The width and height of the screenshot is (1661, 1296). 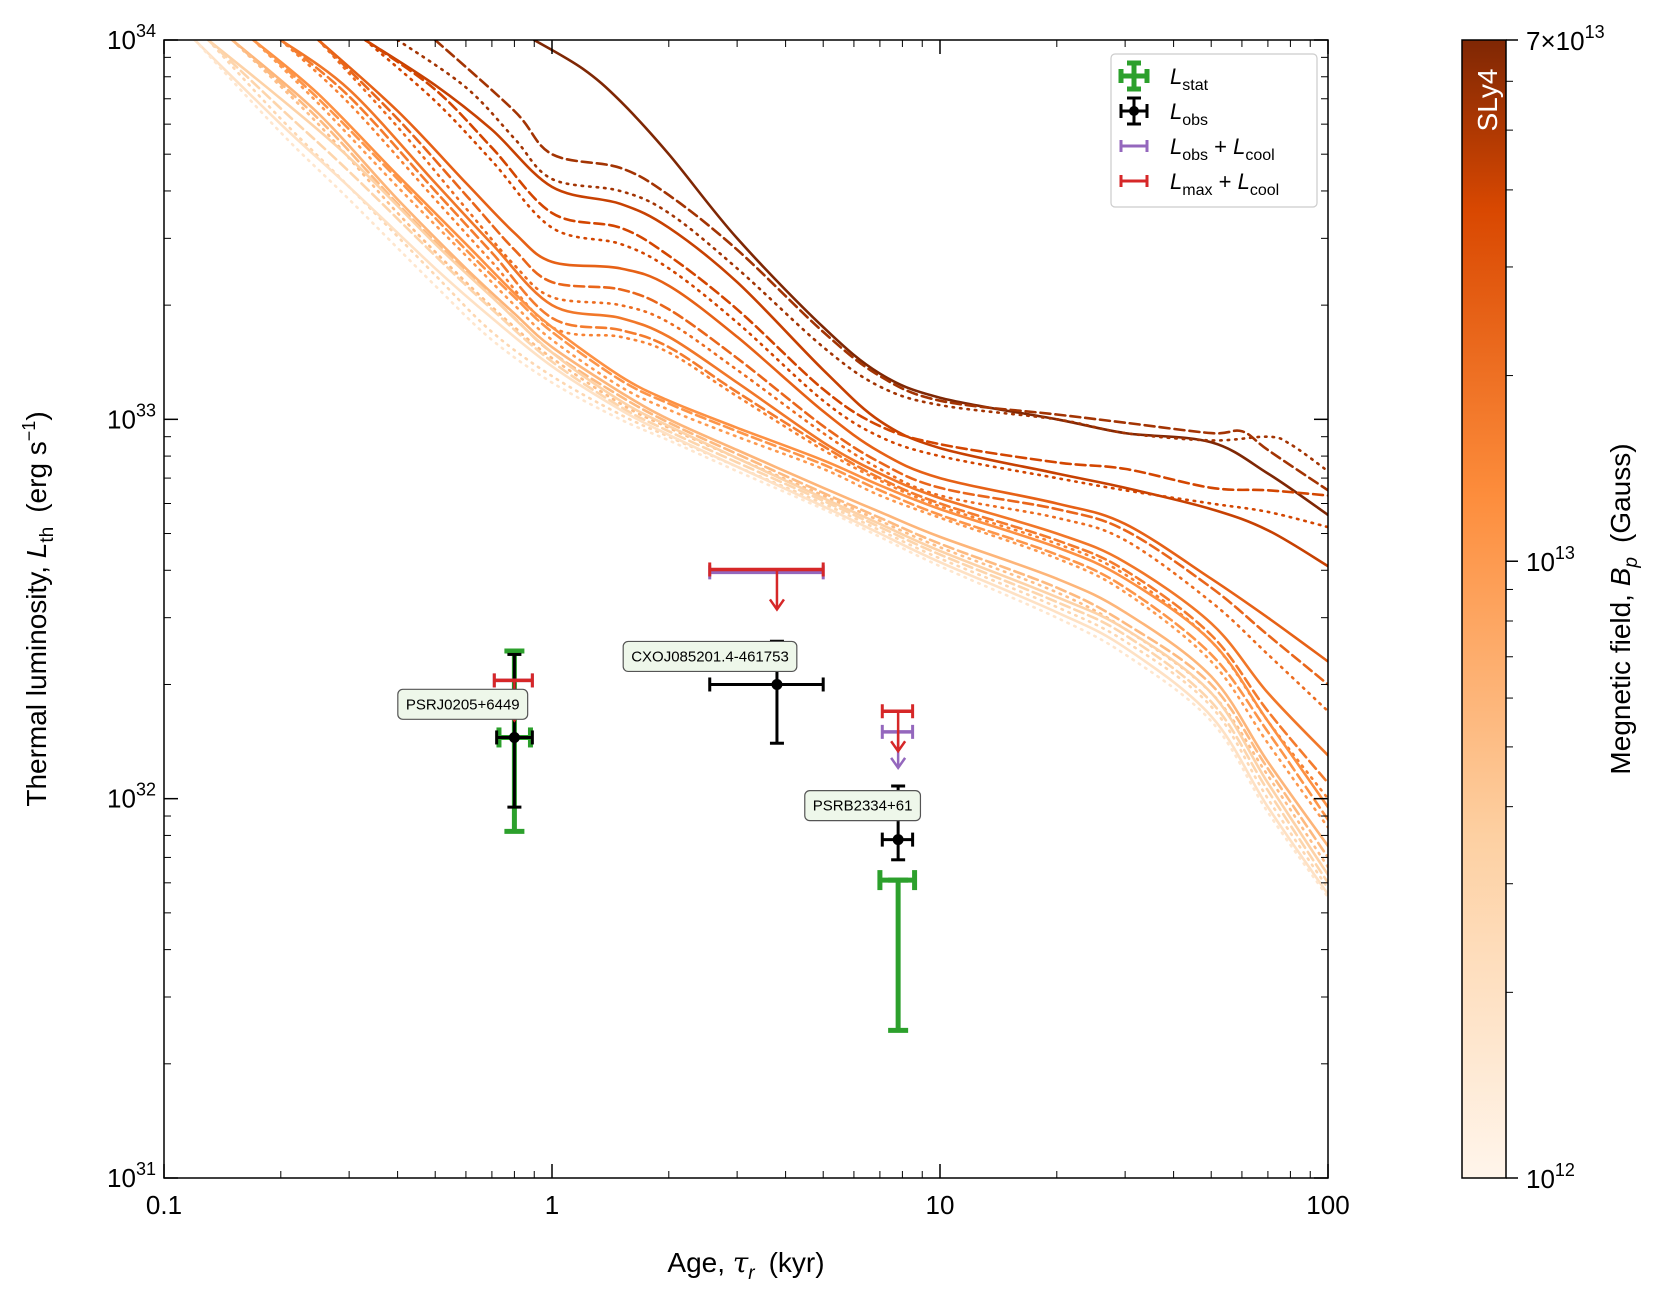 I want to click on object-1: CXOJ085201.4-461753, so click(x=723, y=653).